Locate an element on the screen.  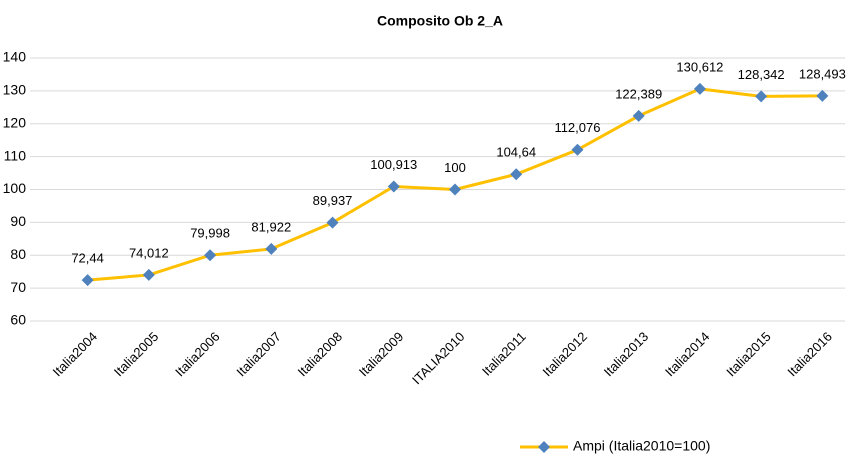
legend-label: Ampi (Italia2010=100) is located at coordinates (641, 446).